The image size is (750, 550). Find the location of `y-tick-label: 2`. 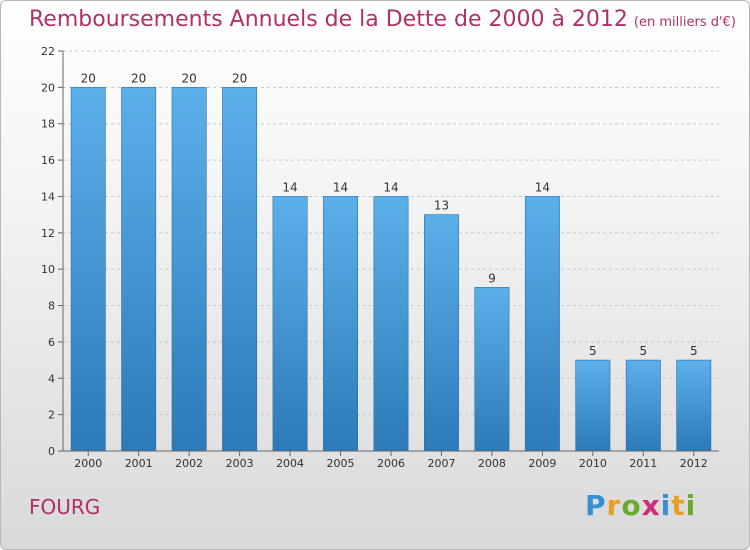

y-tick-label: 2 is located at coordinates (51, 415).